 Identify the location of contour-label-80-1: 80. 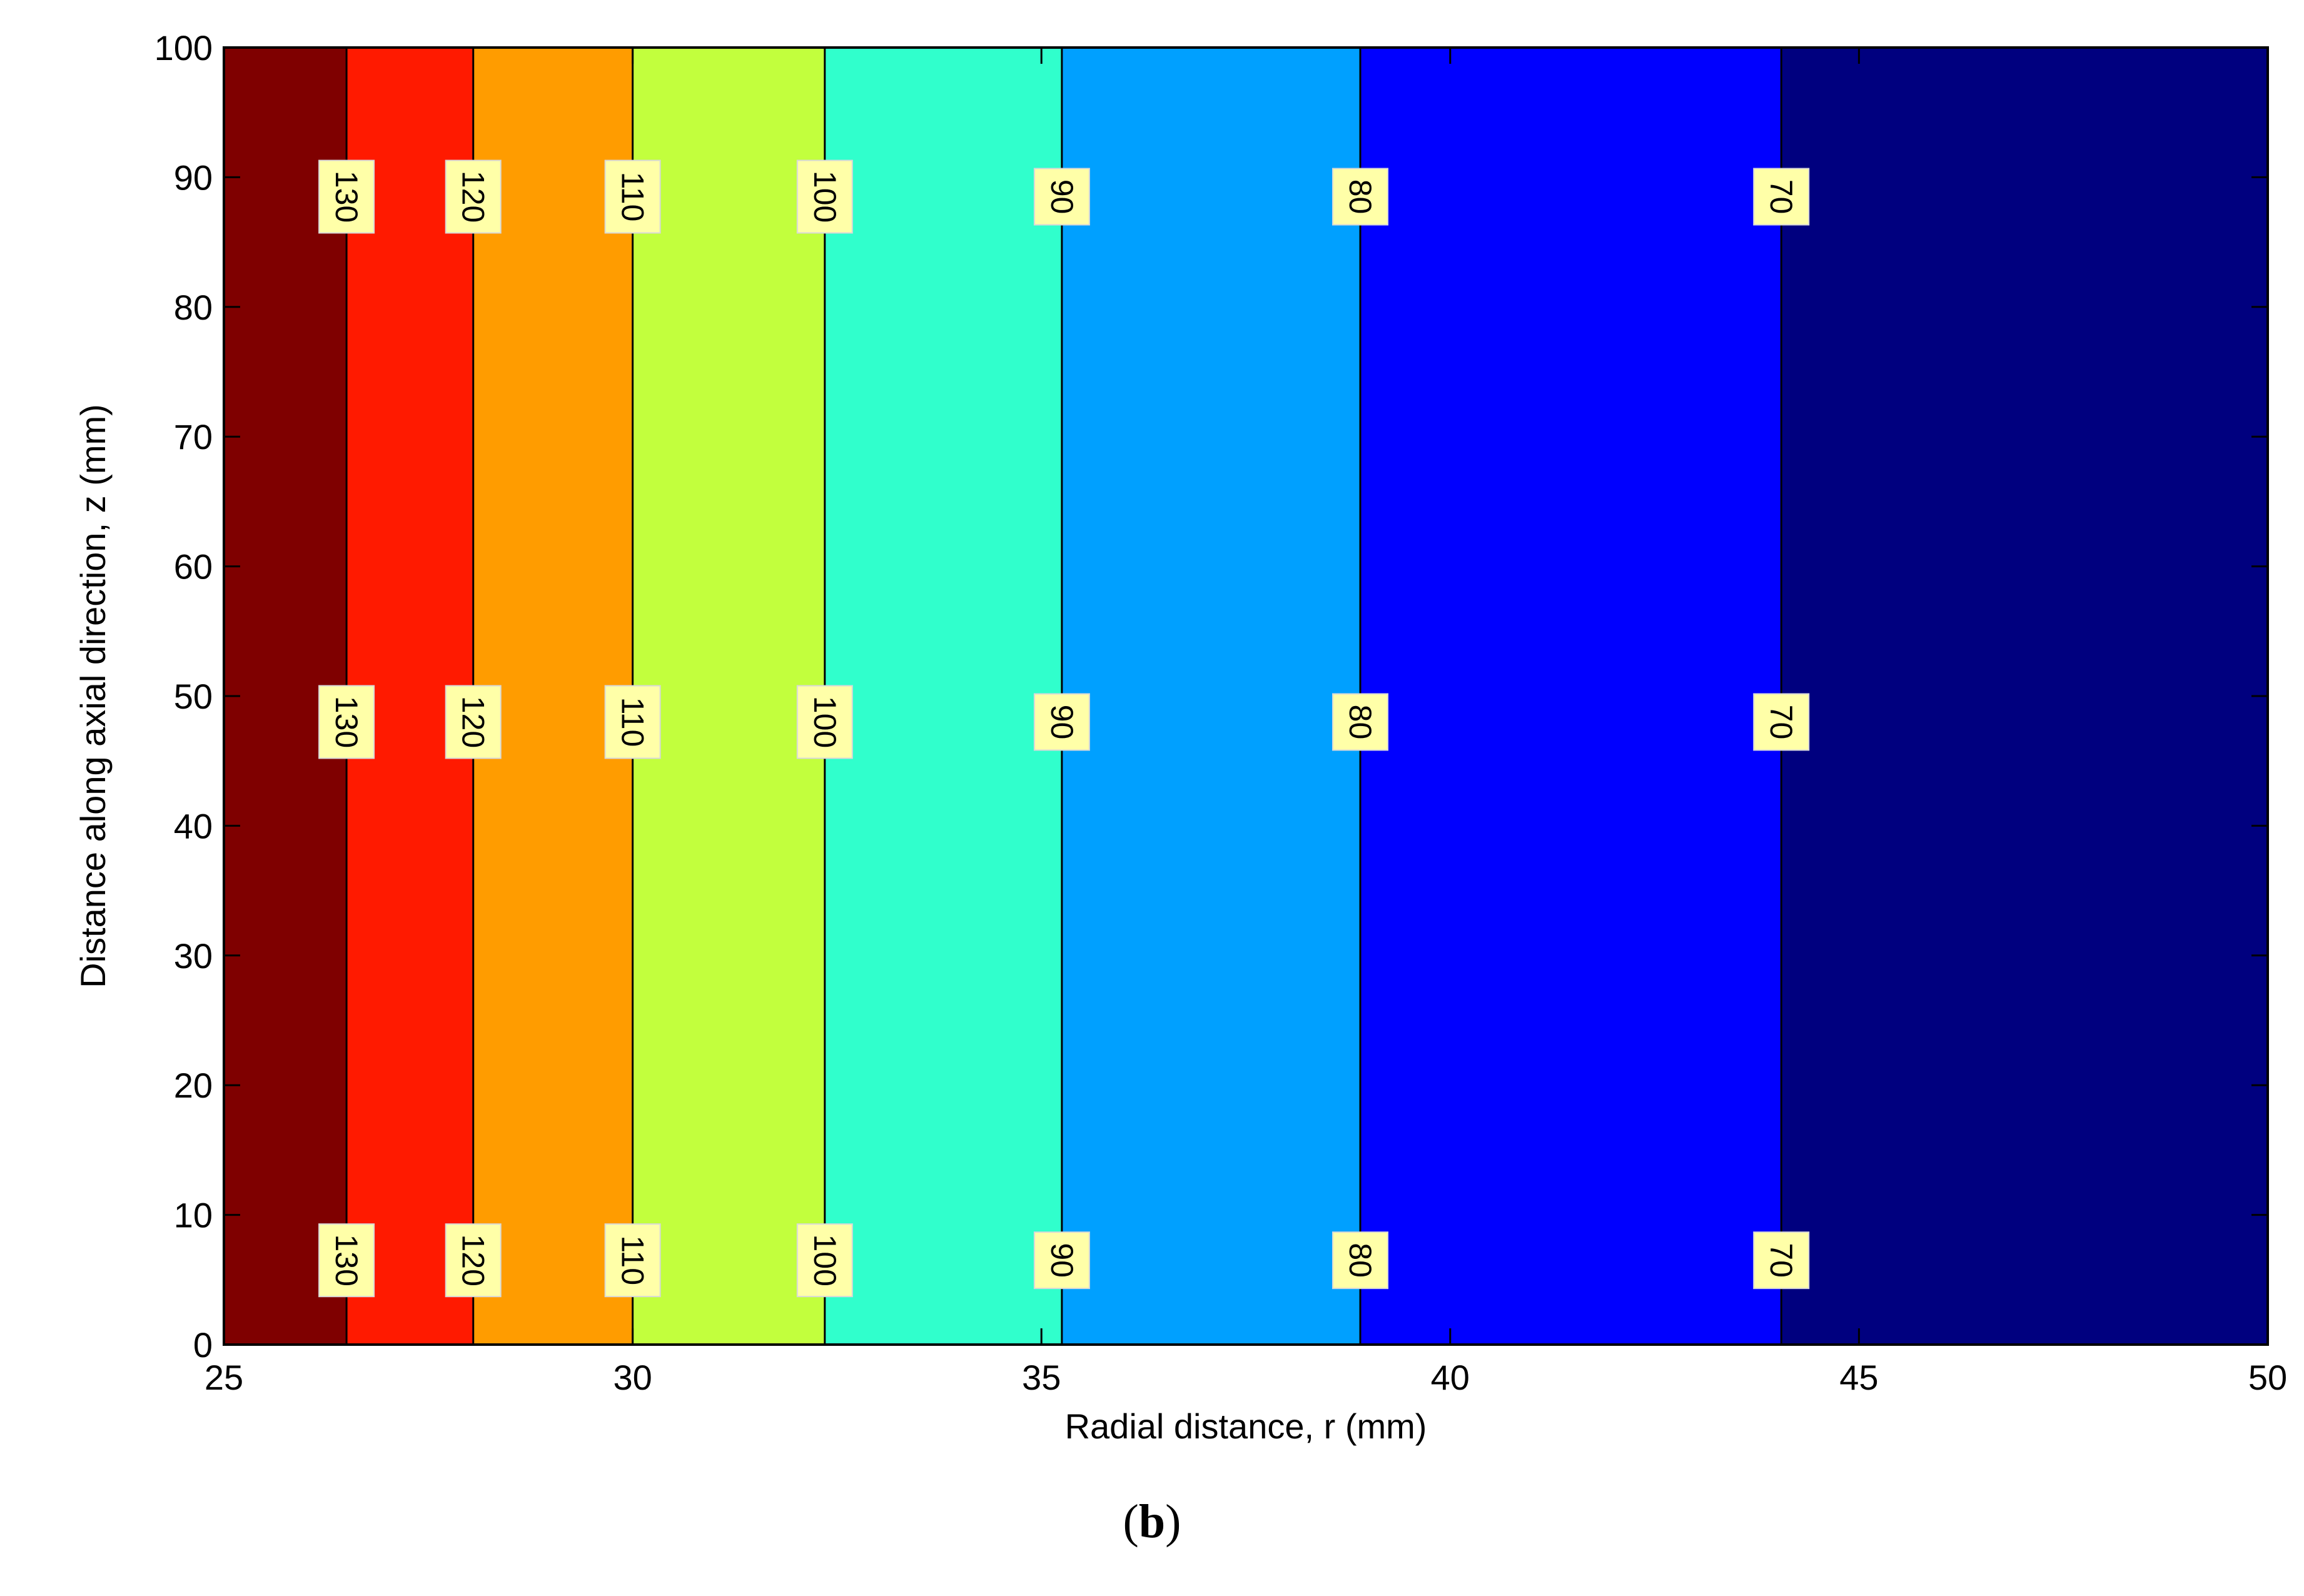
(1360, 197).